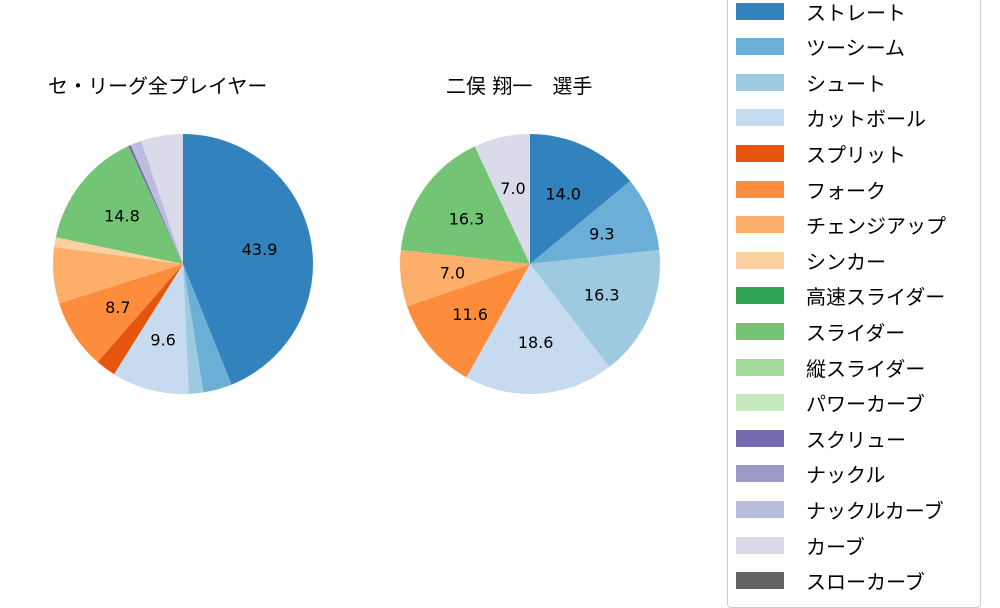 The image size is (1000, 608). I want to click on legend-item: フォーク, so click(811, 190).